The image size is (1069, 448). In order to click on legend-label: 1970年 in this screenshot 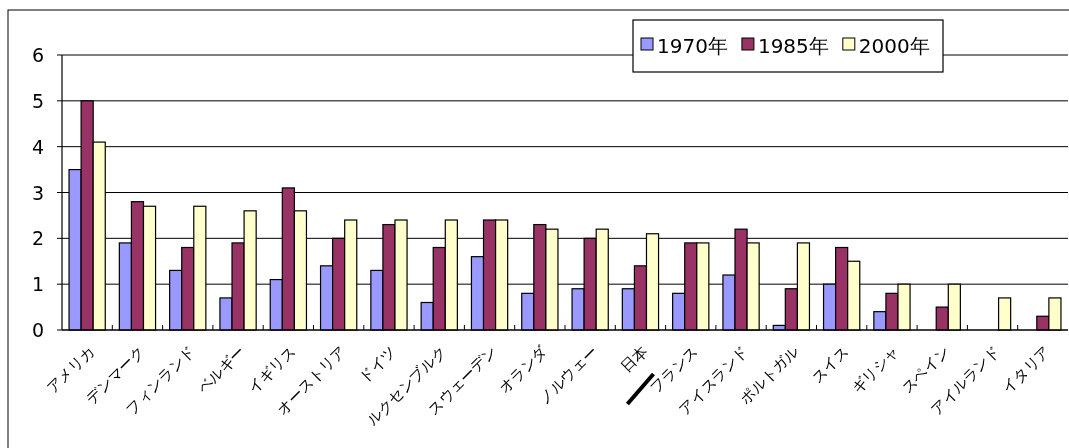, I will do `click(692, 46)`.